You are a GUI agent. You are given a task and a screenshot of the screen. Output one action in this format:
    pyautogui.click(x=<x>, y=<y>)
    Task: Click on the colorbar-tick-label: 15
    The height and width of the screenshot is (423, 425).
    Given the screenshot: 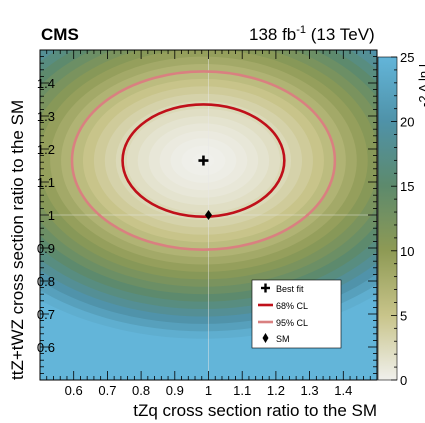 What is the action you would take?
    pyautogui.click(x=407, y=186)
    